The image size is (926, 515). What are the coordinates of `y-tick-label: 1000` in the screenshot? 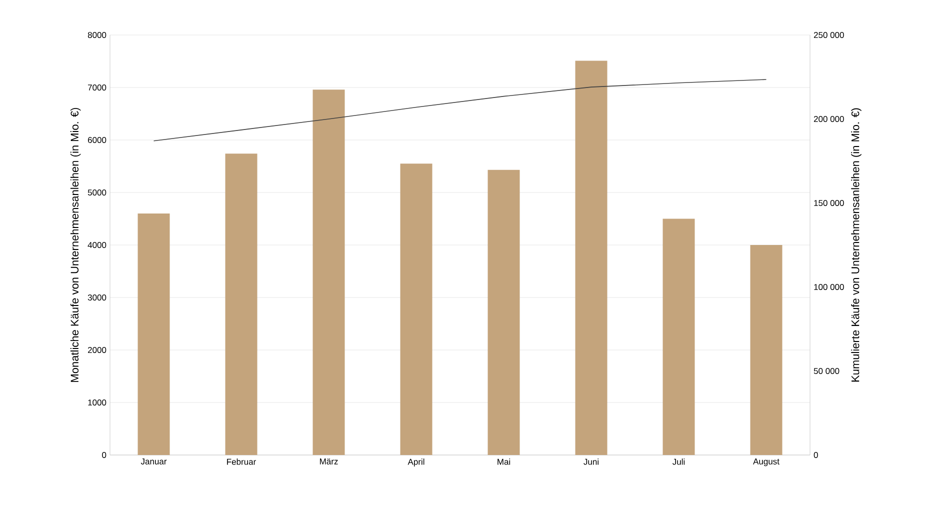 It's located at (97, 402).